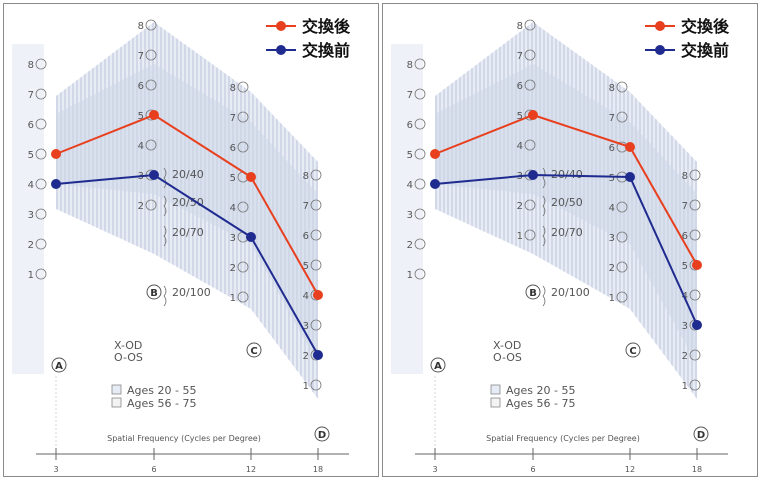 The image size is (760, 479). I want to click on series-line-before, so click(187, 264).